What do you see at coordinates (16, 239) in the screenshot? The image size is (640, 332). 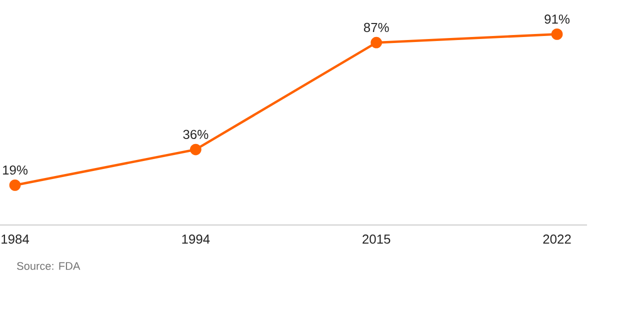 I see `x-tick-label: 1984` at bounding box center [16, 239].